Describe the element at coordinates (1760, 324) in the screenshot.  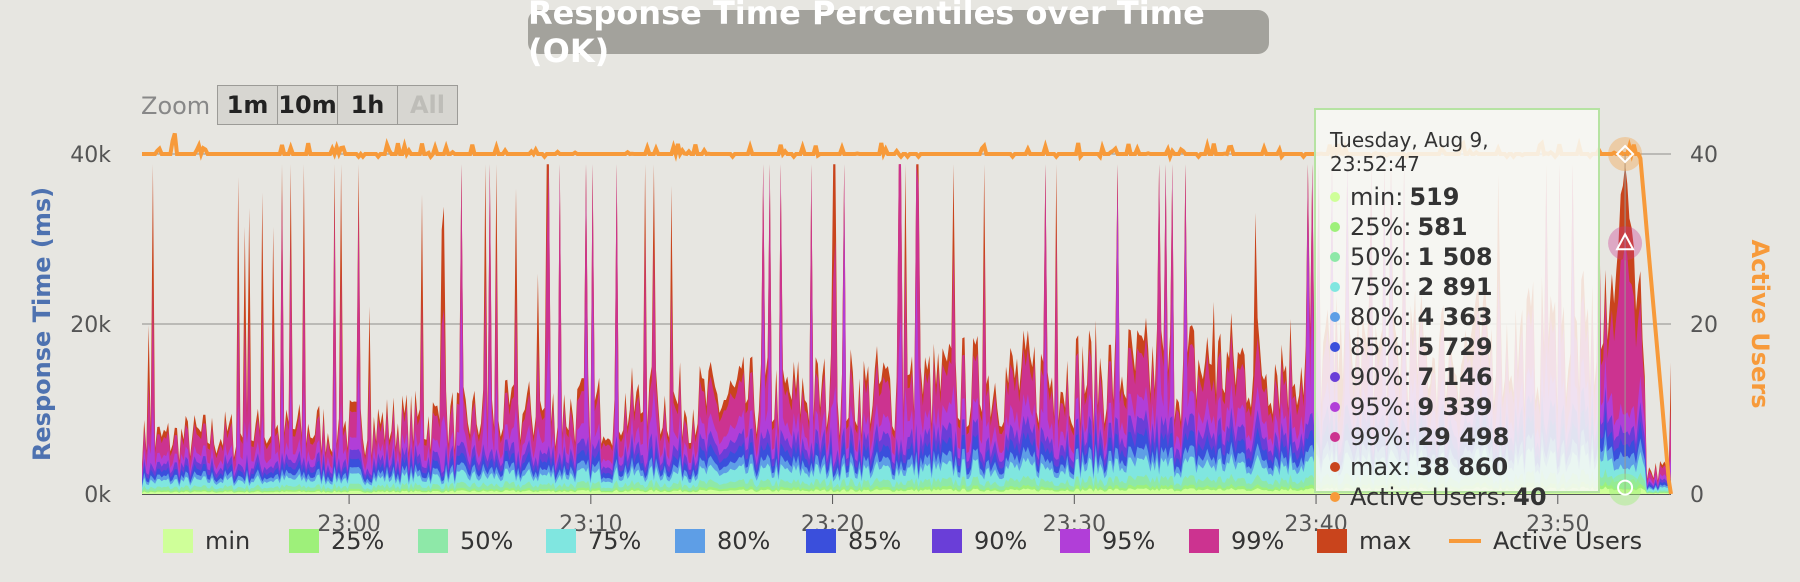
I see `y2-axis-title: Active Users` at that location.